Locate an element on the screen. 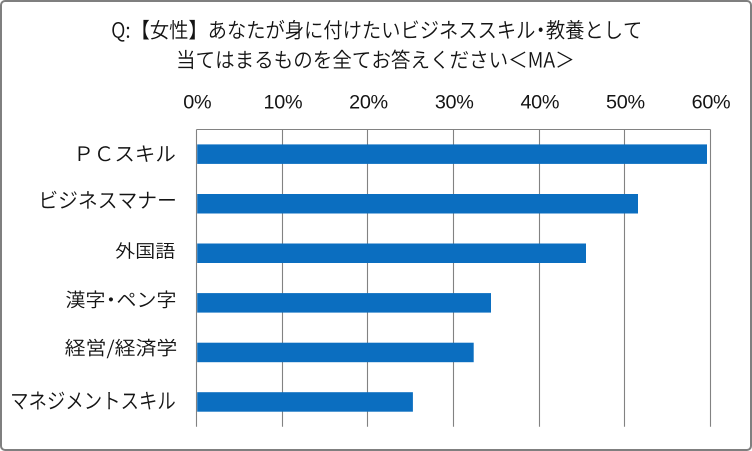 This screenshot has height=451, width=752. svg-text: 10% is located at coordinates (283, 103).